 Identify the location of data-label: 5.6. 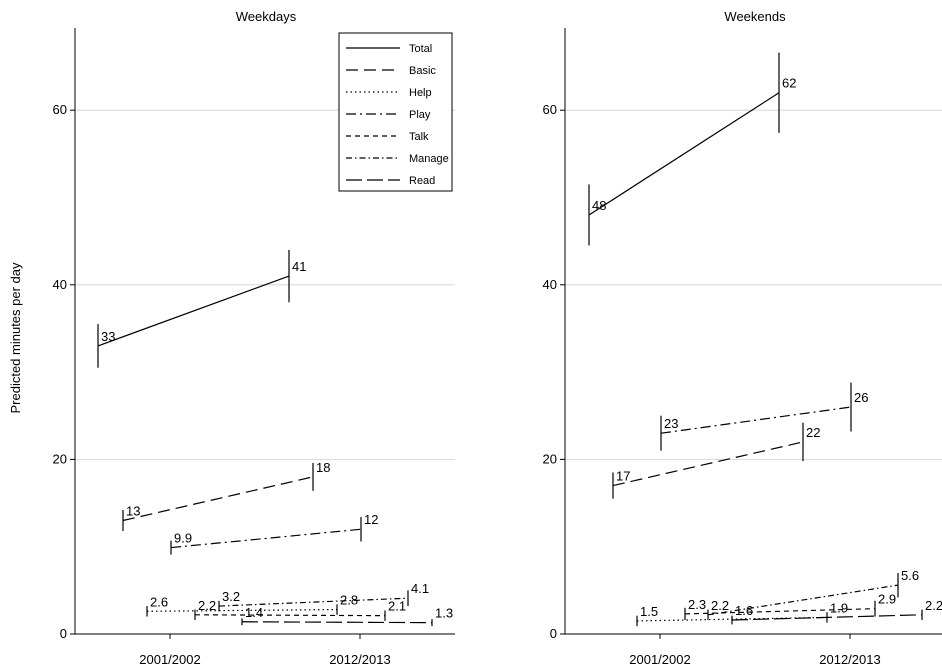
(910, 575).